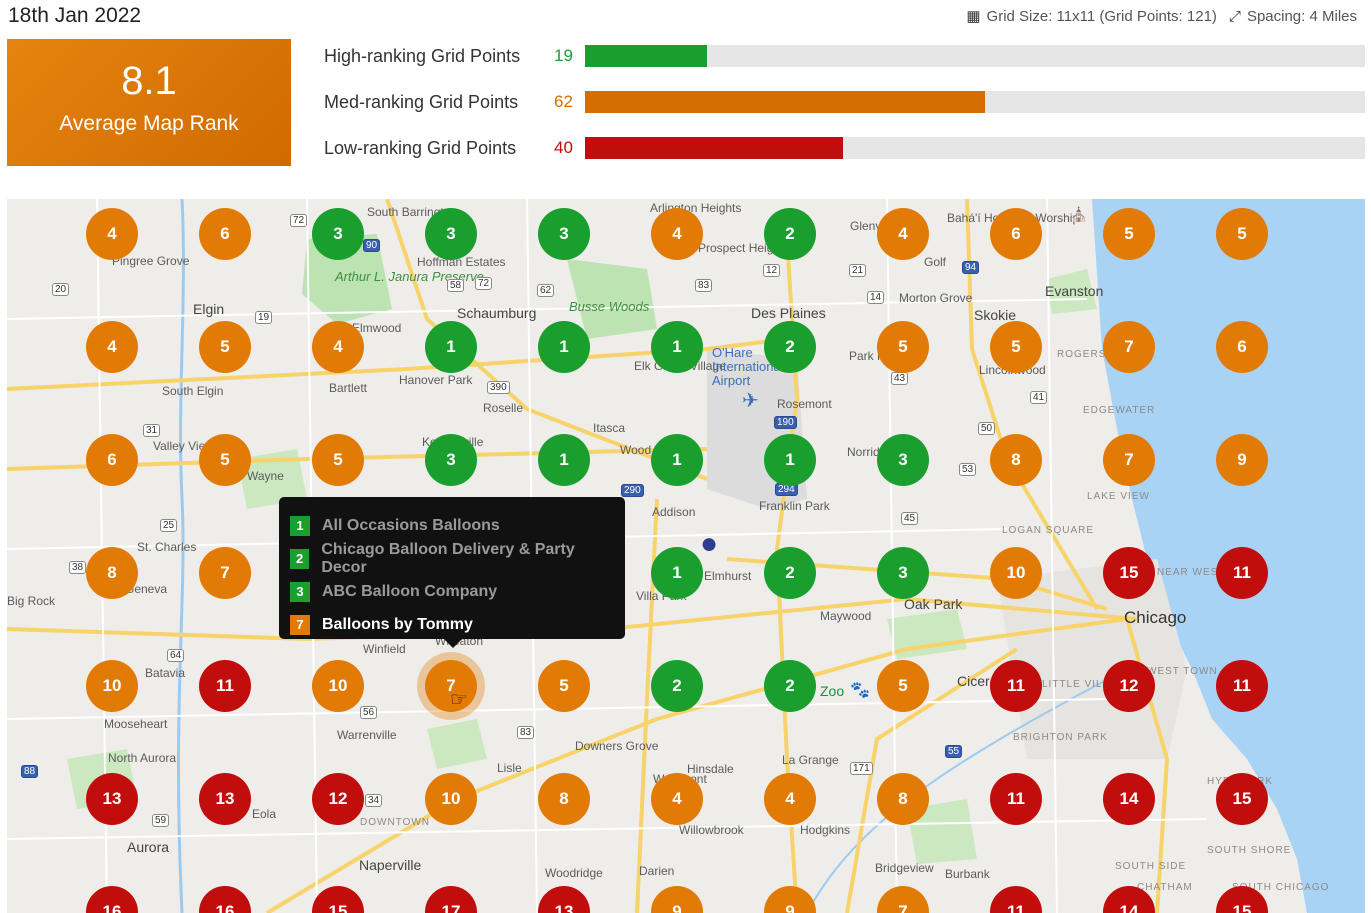  What do you see at coordinates (421, 101) in the screenshot?
I see `stat-med-label: Med-ranking Grid Points` at bounding box center [421, 101].